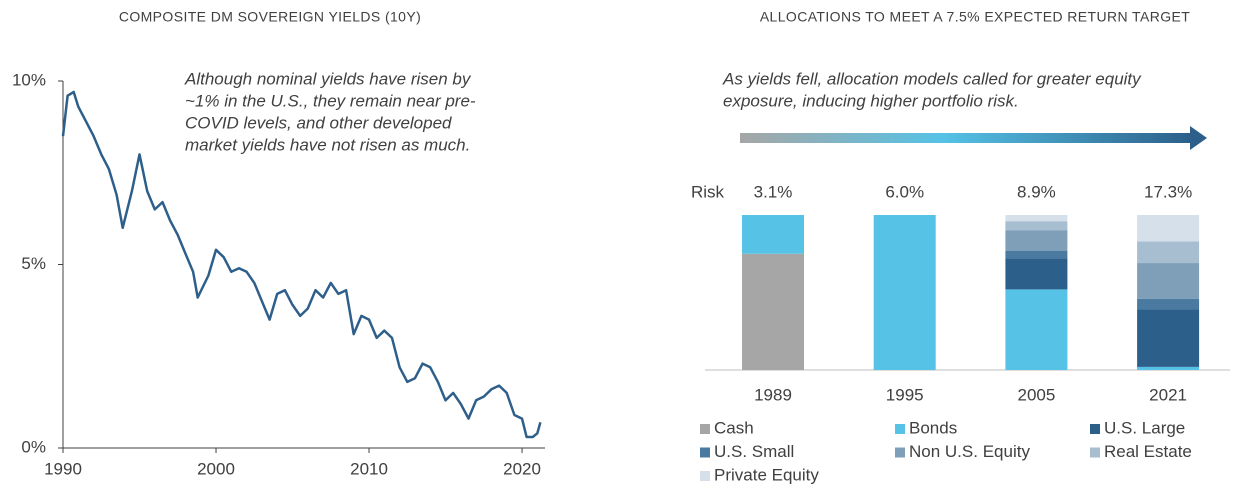 The height and width of the screenshot is (486, 1237). Describe the element at coordinates (33, 446) in the screenshot. I see `y-tick-label: 0%` at that location.